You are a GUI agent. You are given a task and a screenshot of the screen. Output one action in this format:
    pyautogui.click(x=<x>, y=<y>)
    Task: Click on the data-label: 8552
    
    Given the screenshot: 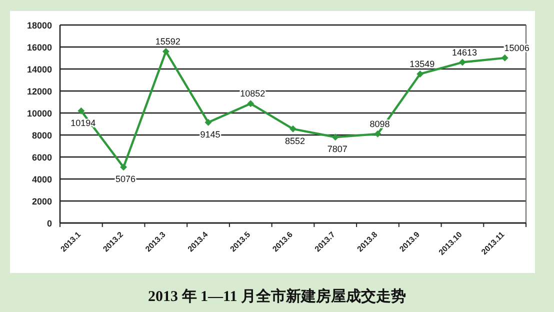 What is the action you would take?
    pyautogui.click(x=295, y=141)
    